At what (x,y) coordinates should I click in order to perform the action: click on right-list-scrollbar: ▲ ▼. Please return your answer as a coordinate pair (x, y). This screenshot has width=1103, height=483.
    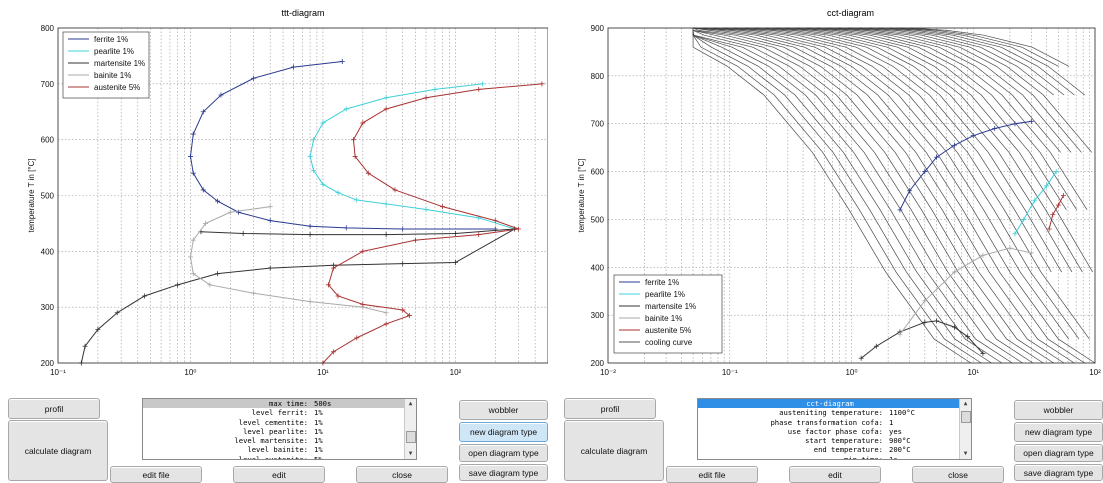
    Looking at the image, I should click on (965, 429).